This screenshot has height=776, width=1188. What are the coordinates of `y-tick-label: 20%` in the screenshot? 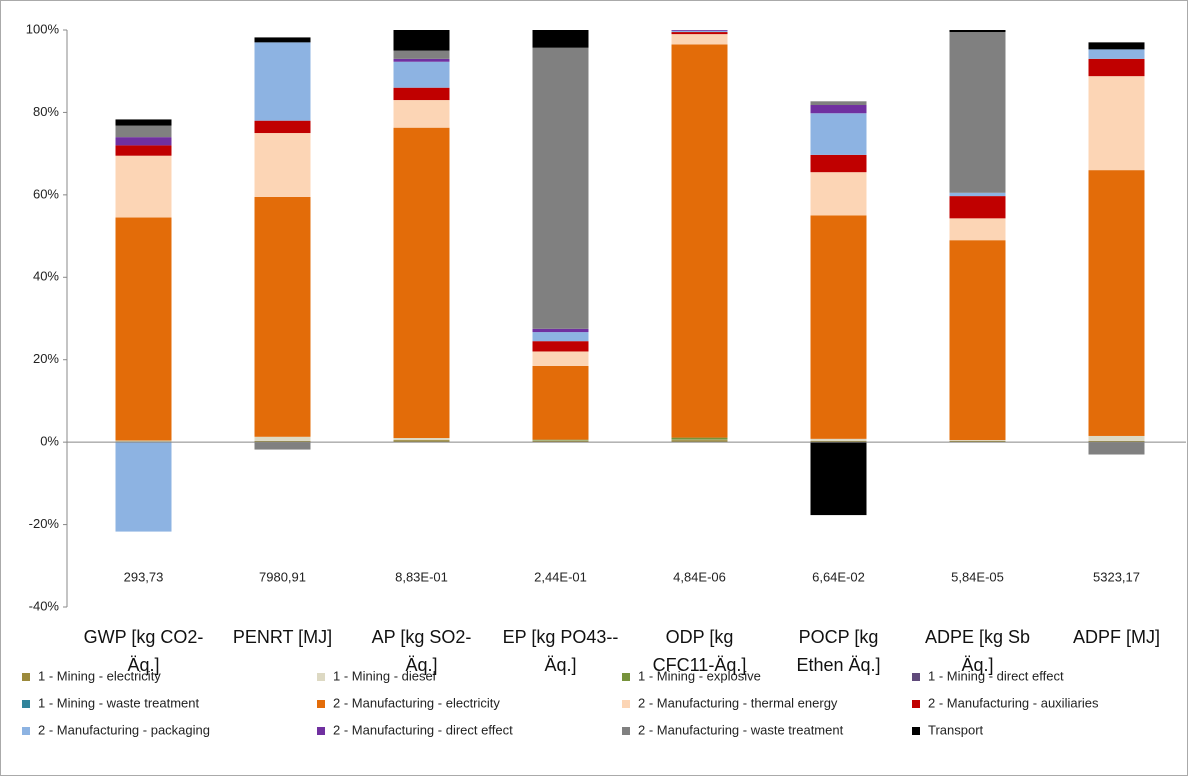 It's located at (46, 358).